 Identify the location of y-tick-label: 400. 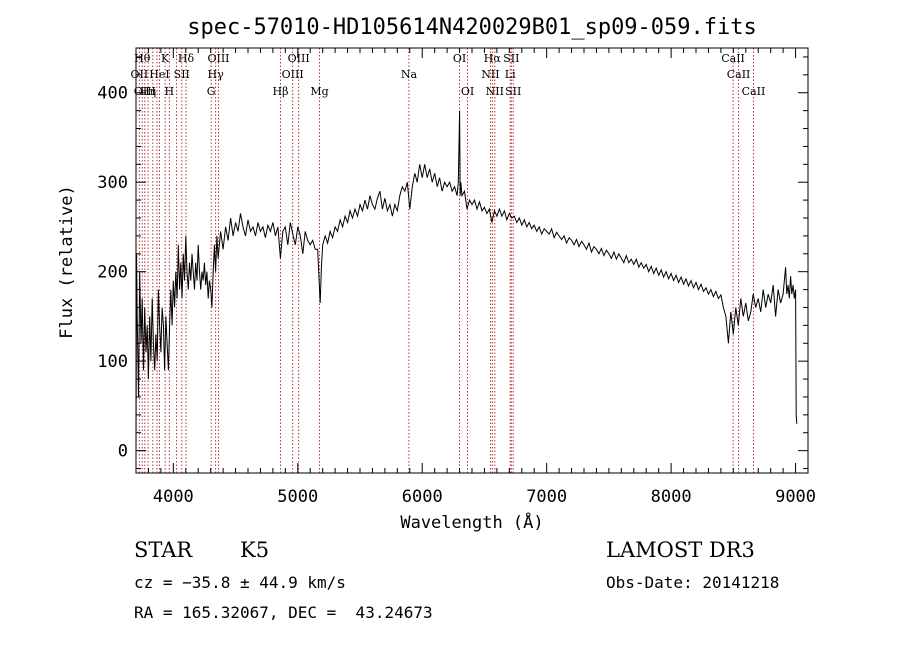
(112, 94).